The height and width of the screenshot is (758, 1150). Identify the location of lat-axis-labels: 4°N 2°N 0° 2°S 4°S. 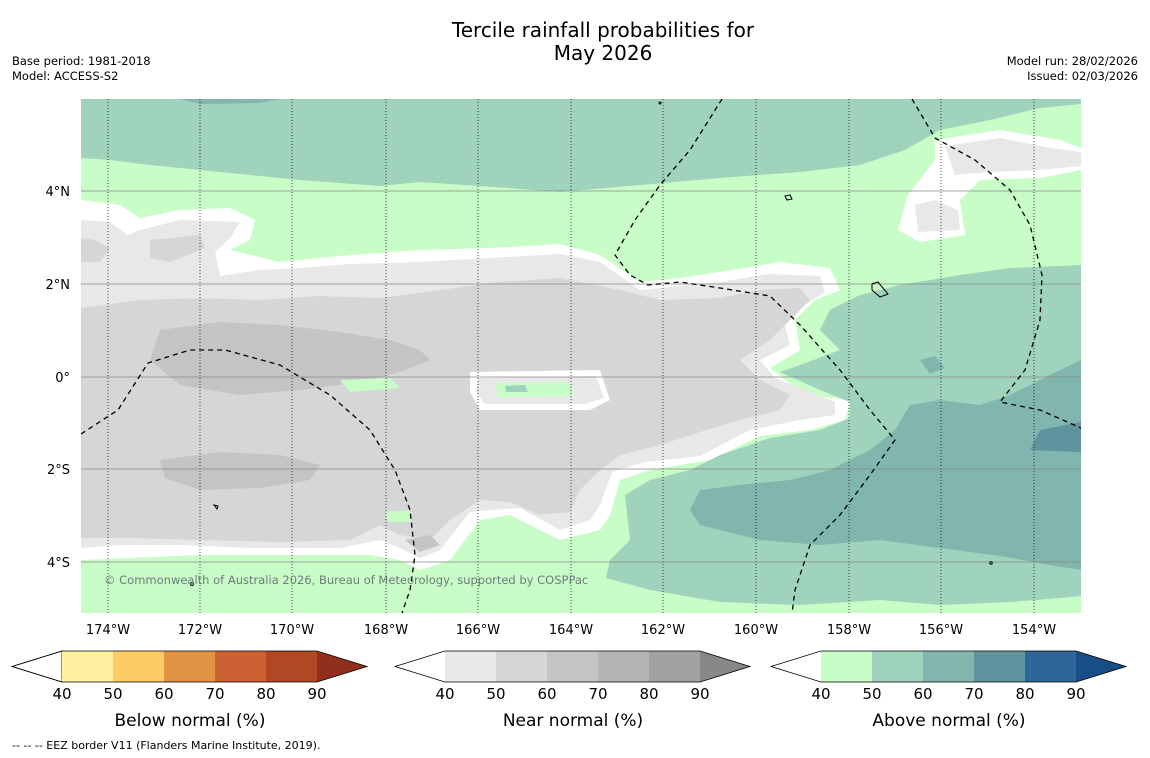
(58, 378).